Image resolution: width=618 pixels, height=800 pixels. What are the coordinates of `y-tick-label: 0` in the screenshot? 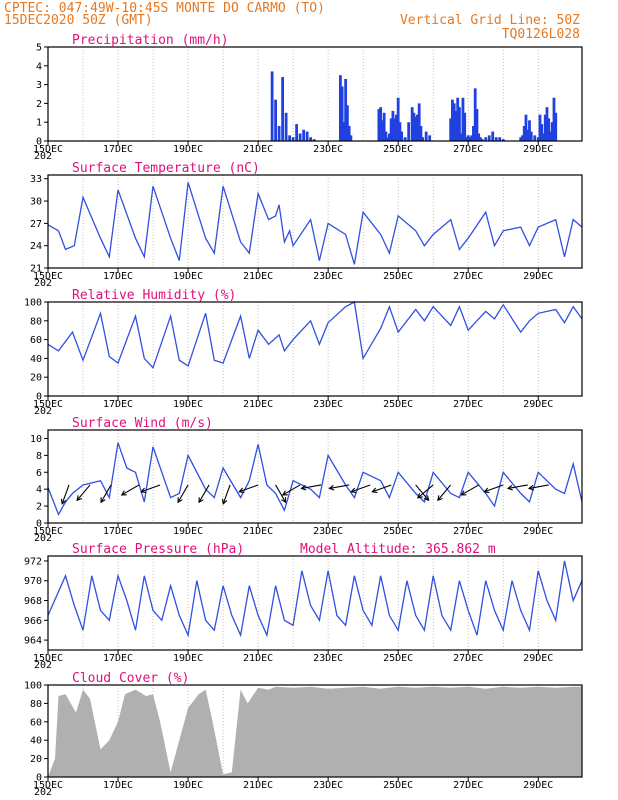 It's located at (39, 524).